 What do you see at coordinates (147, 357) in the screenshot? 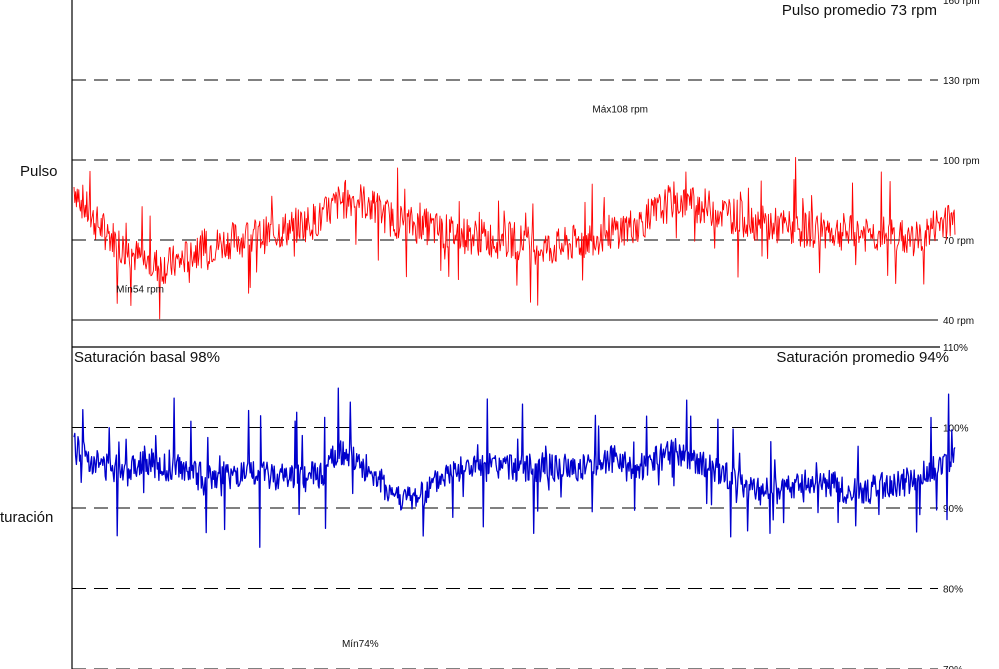
I see `saturation-basal-text: Saturación basal 98%` at bounding box center [147, 357].